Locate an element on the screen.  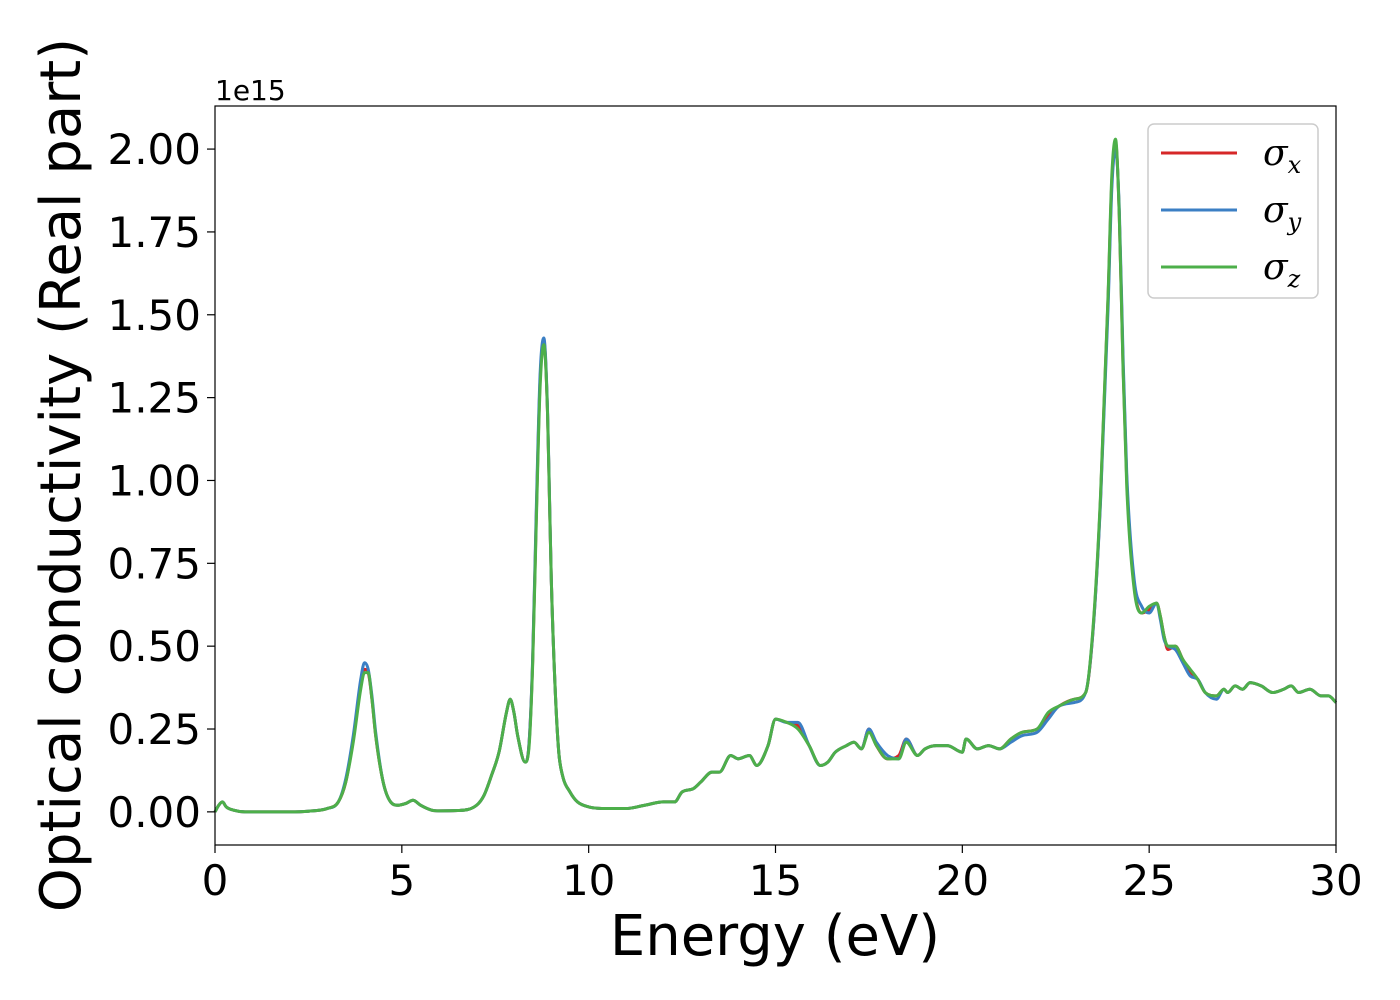
x-tick-label-20: 20 is located at coordinates (962, 880).